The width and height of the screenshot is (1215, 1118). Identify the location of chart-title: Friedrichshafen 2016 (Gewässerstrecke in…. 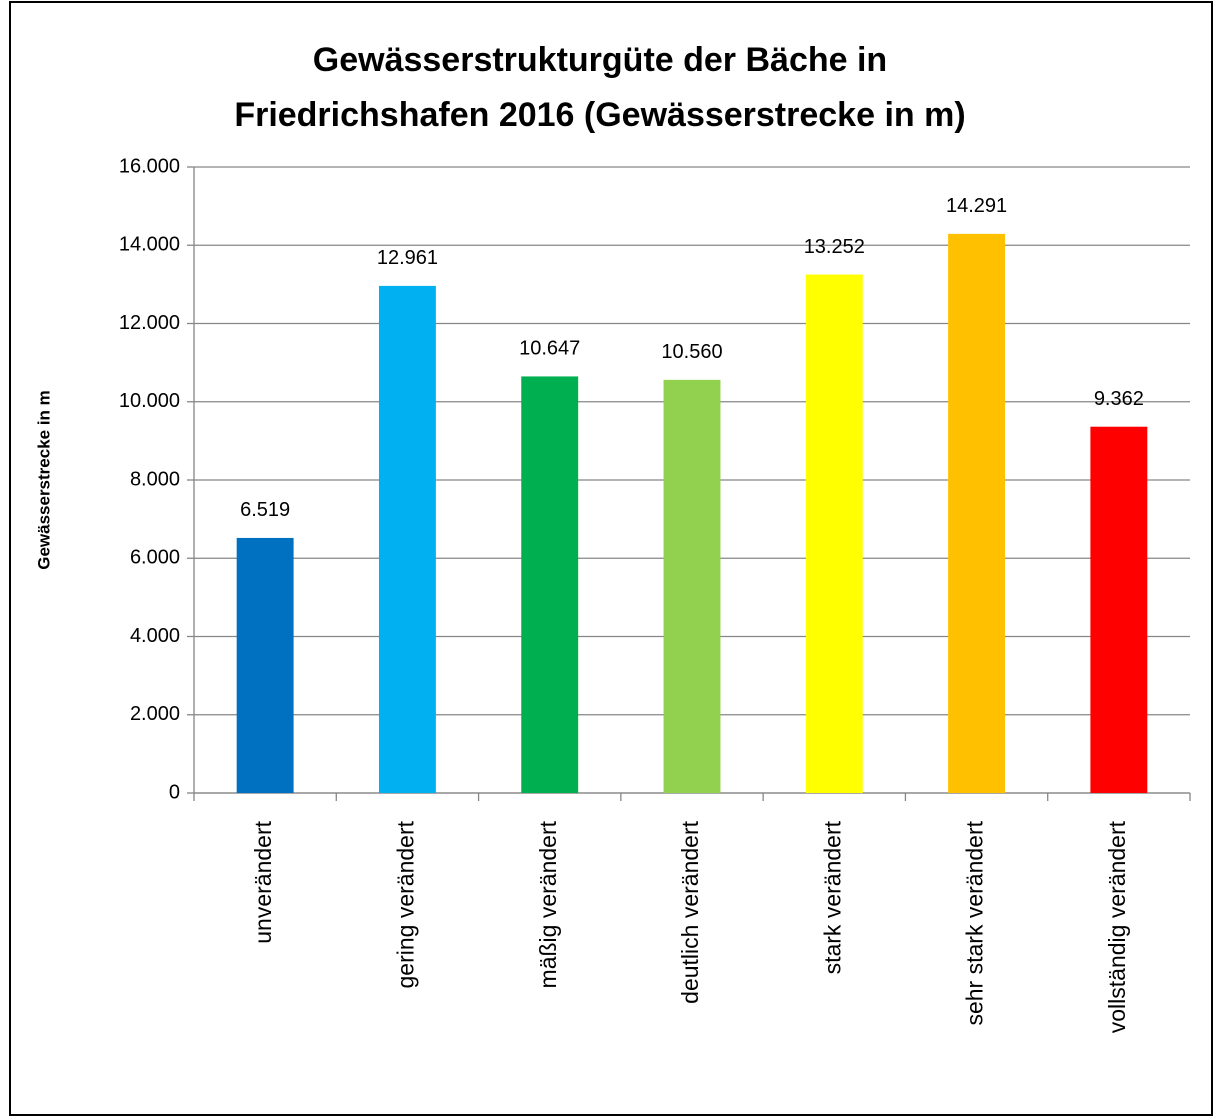
(599, 115).